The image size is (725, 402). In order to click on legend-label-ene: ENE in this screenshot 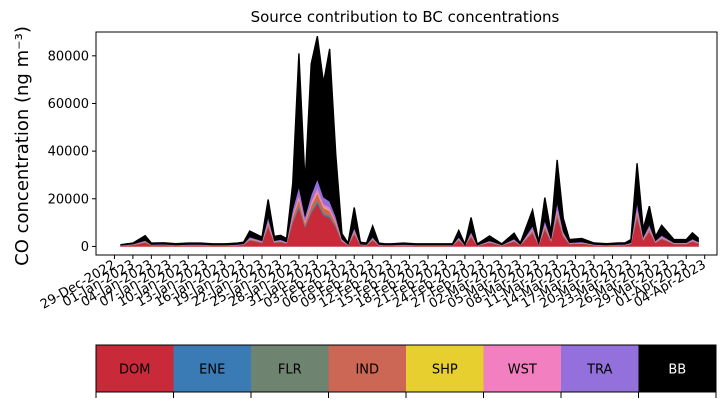, I will do `click(212, 370)`.